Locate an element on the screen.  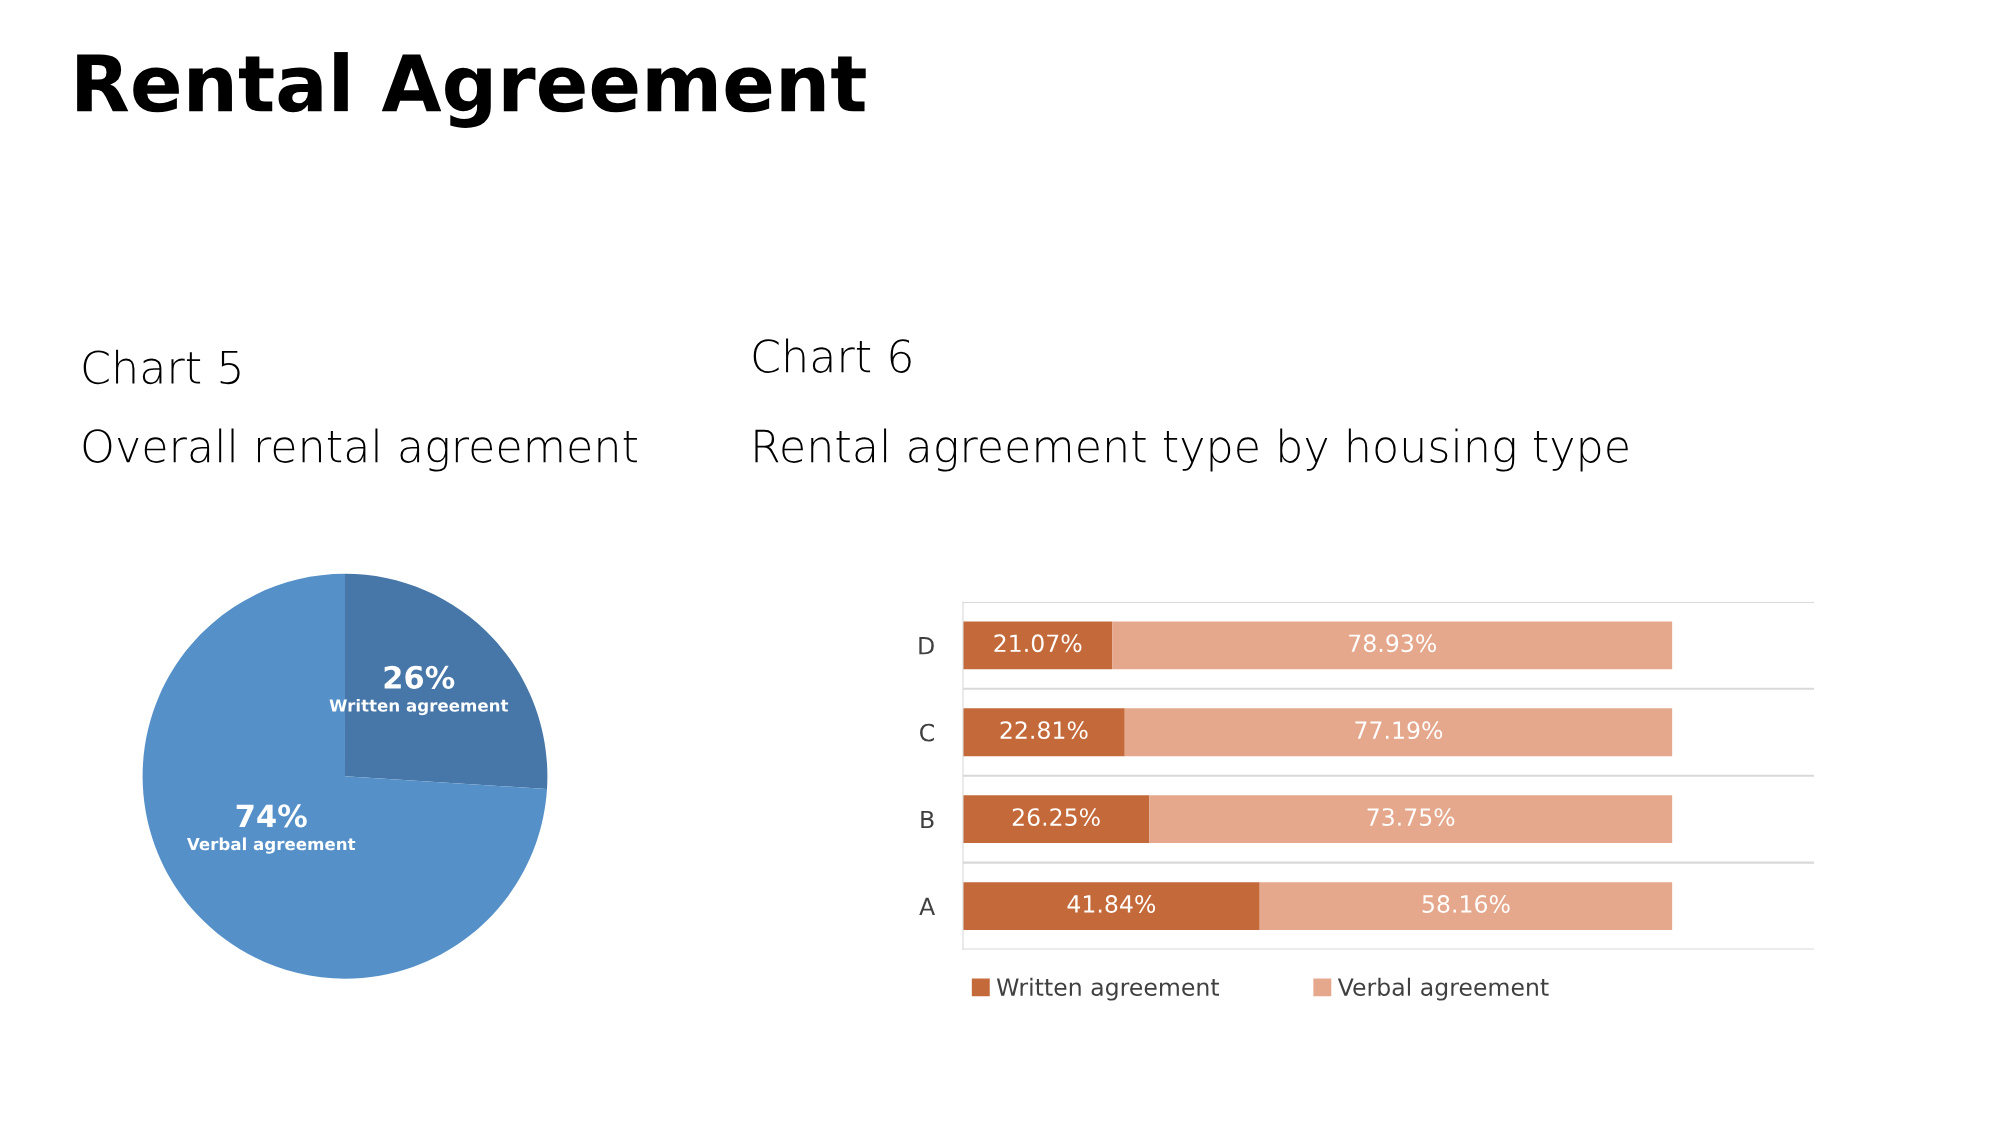
data-label: 41.84% is located at coordinates (1111, 904).